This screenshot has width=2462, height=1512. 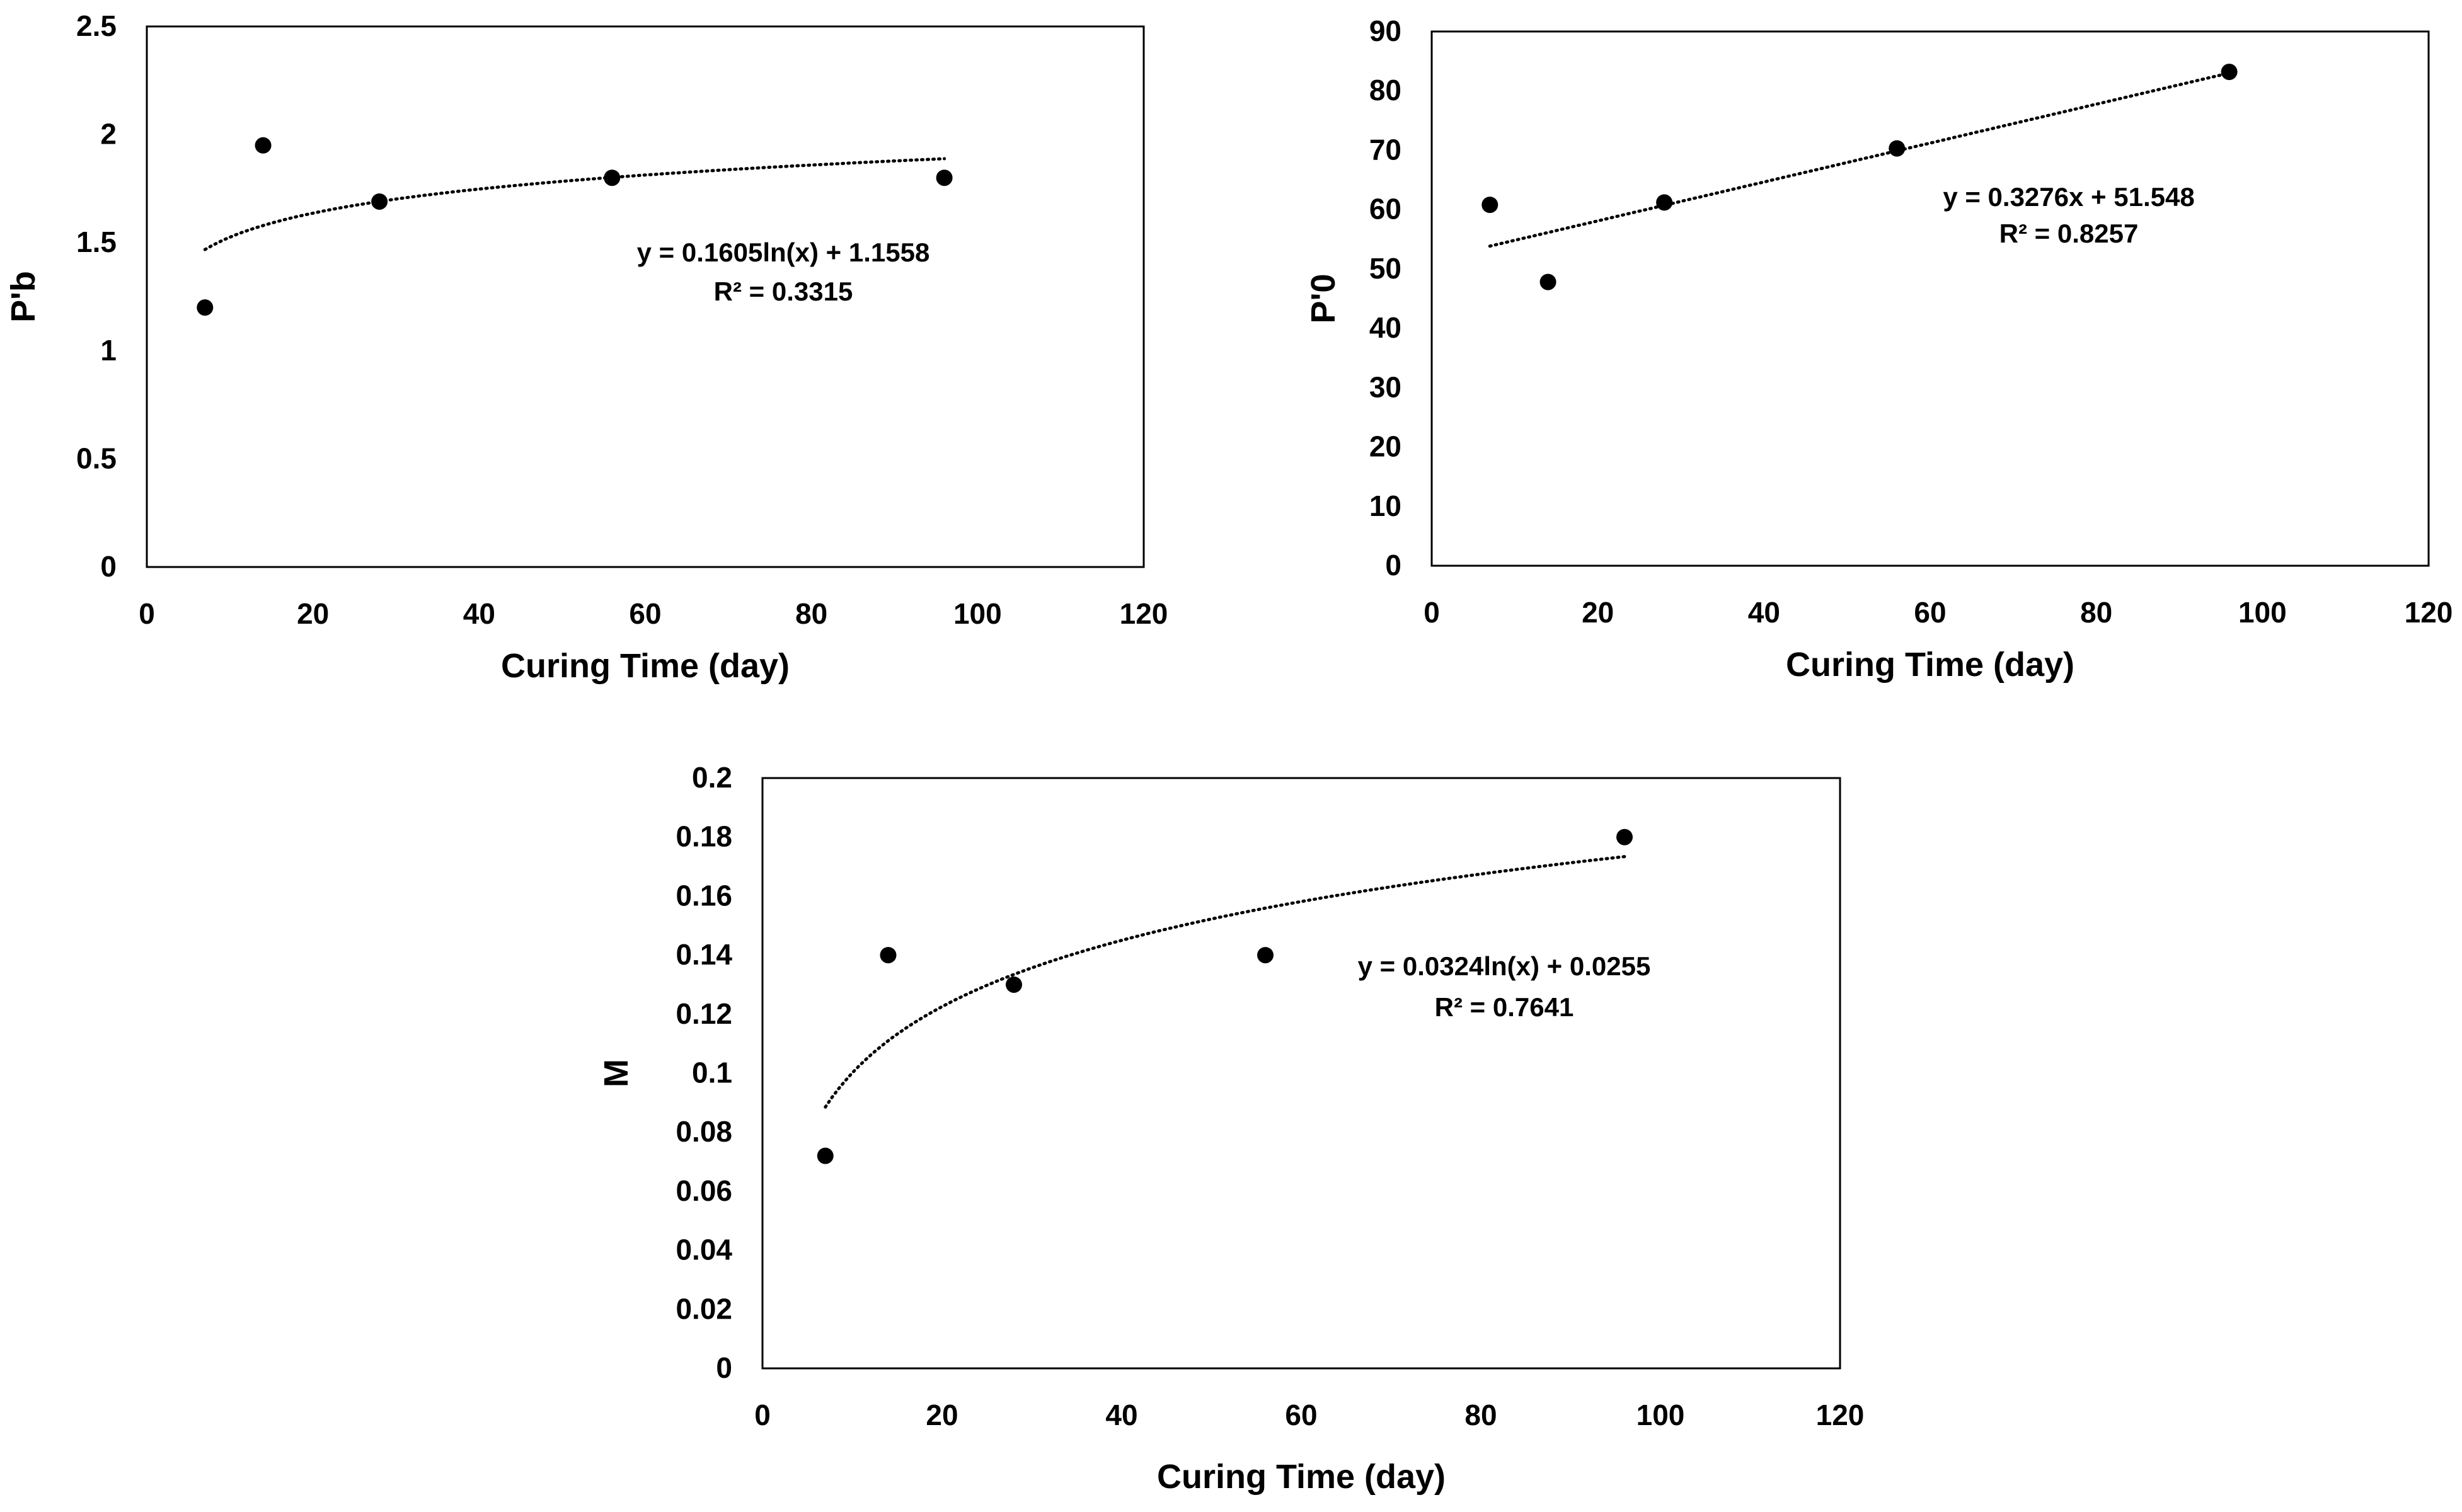 I want to click on y-tick-label: 0.1, so click(x=712, y=1073).